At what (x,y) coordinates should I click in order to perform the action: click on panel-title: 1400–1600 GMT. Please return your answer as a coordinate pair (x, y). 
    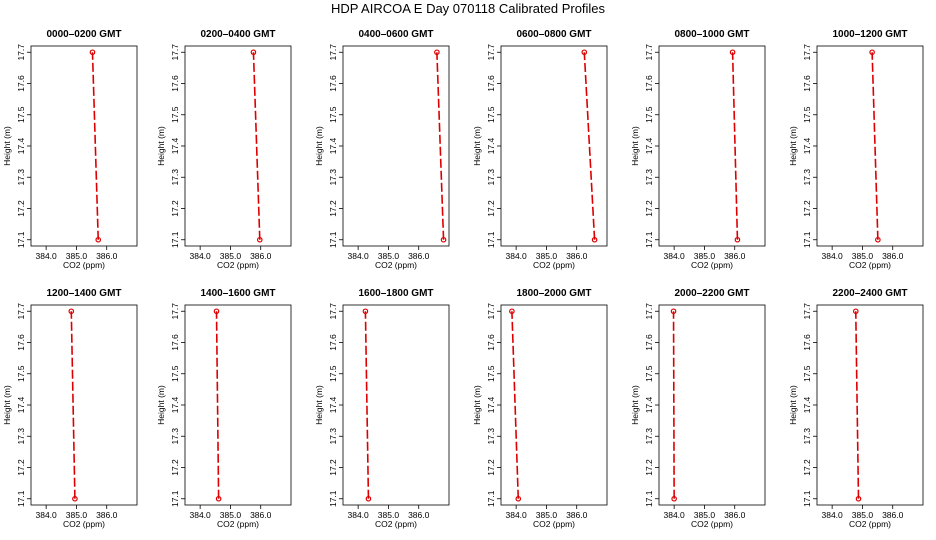
    Looking at the image, I should click on (237, 293).